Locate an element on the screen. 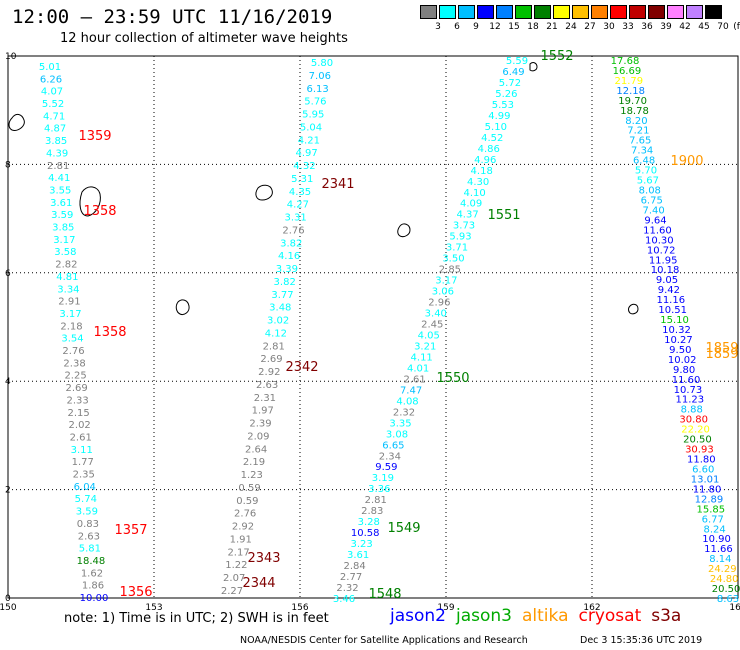 The width and height of the screenshot is (740, 650). colorbar-label: 39 is located at coordinates (666, 27).